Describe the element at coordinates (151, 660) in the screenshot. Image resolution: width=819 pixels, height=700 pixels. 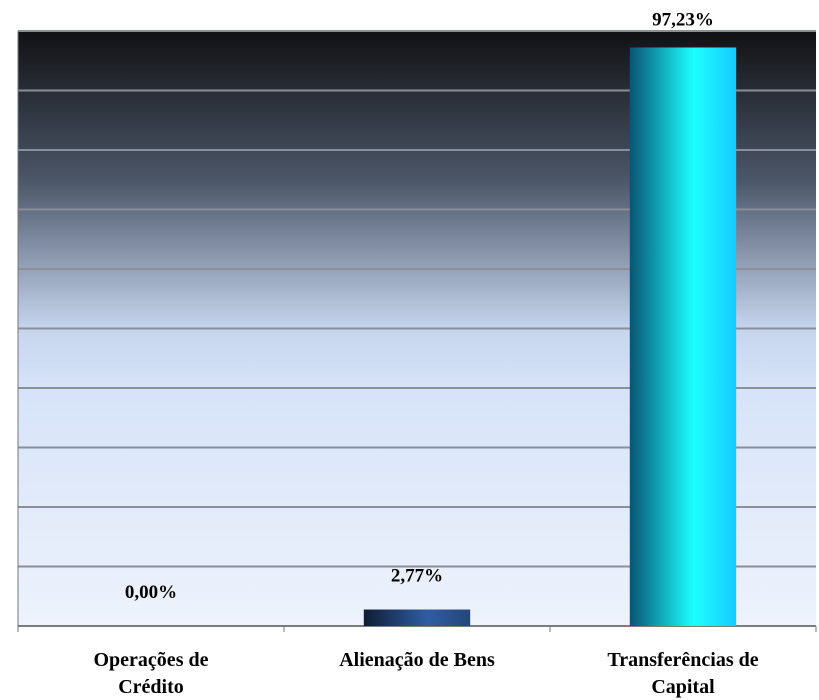
I see `label-line: Operações de` at that location.